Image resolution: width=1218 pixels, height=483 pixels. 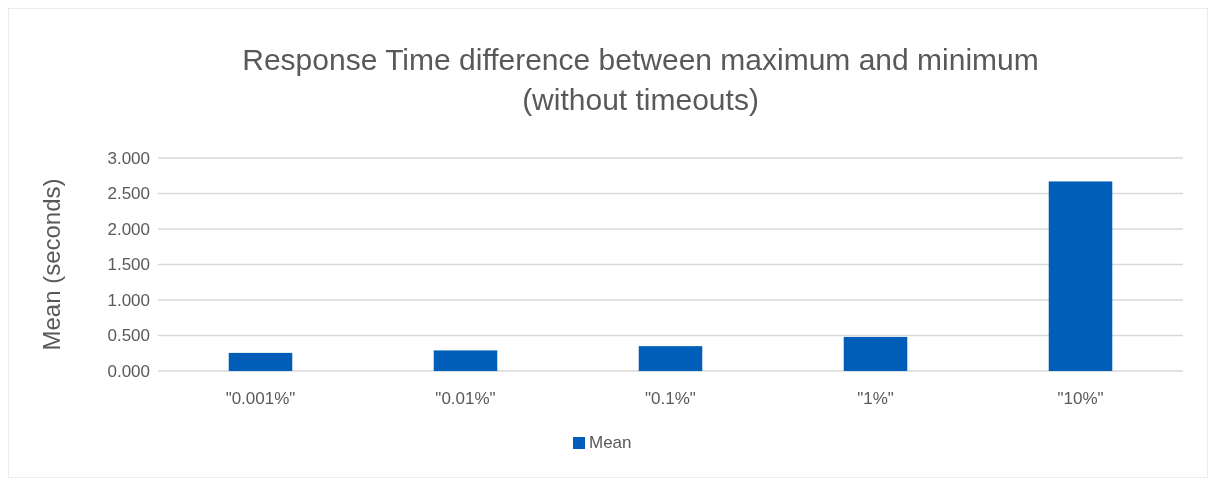 What do you see at coordinates (260, 398) in the screenshot?
I see `x-tick-label: "0.001%"` at bounding box center [260, 398].